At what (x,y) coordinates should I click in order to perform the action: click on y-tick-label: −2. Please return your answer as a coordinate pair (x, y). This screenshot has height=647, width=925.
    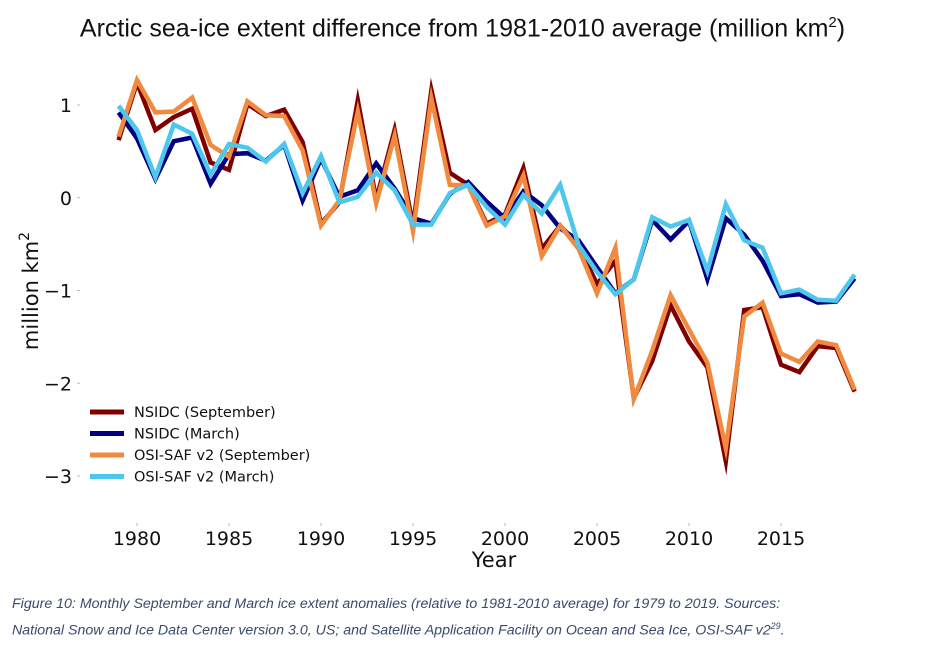
    Looking at the image, I should click on (58, 384).